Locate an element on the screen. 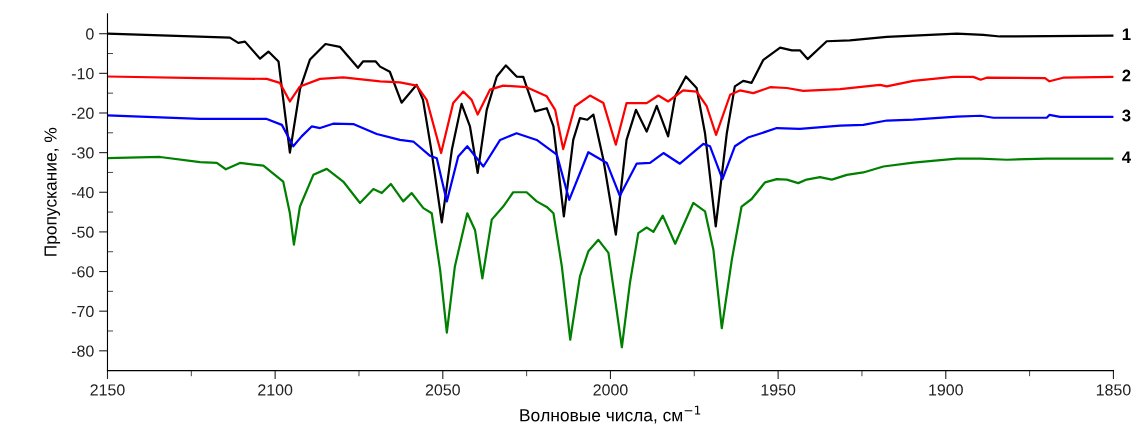  series-label: 2 is located at coordinates (1126, 75).